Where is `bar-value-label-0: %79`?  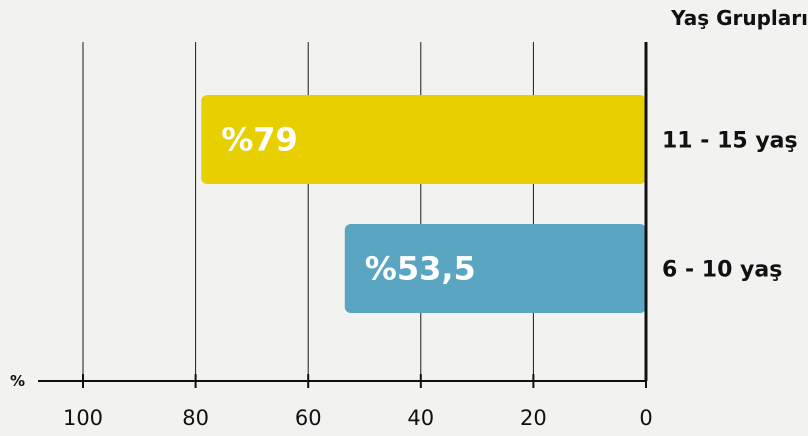 bar-value-label-0: %79 is located at coordinates (259, 140).